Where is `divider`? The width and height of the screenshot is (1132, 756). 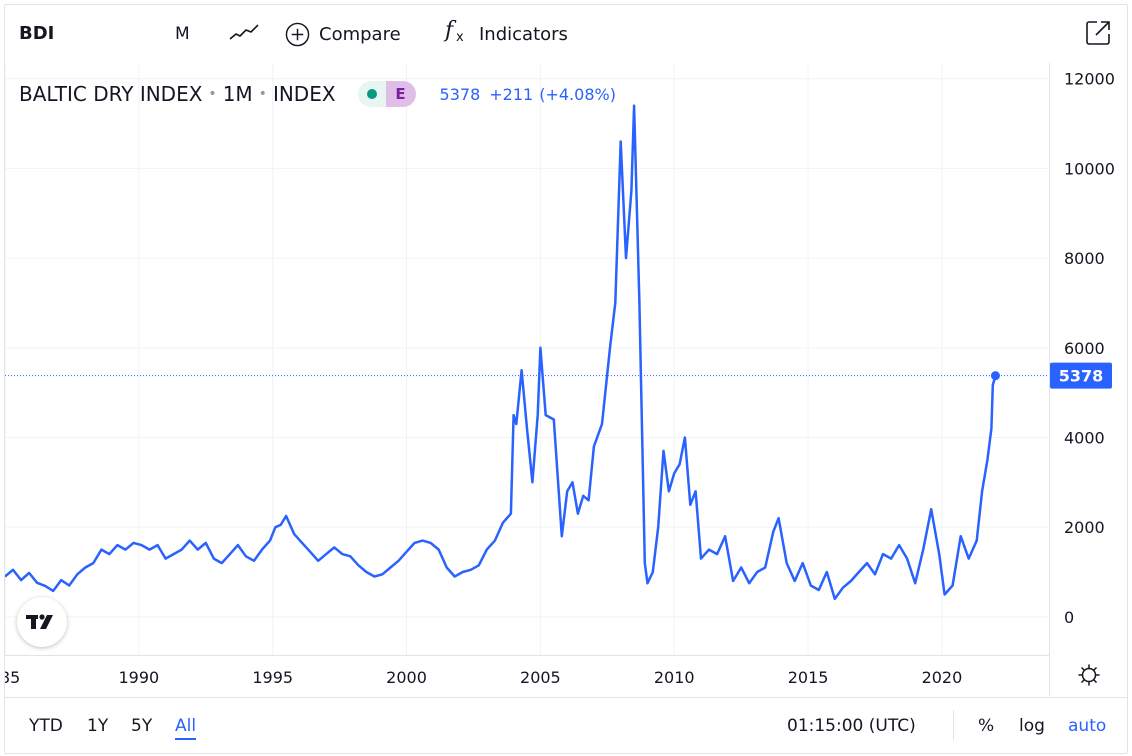 divider is located at coordinates (953, 725).